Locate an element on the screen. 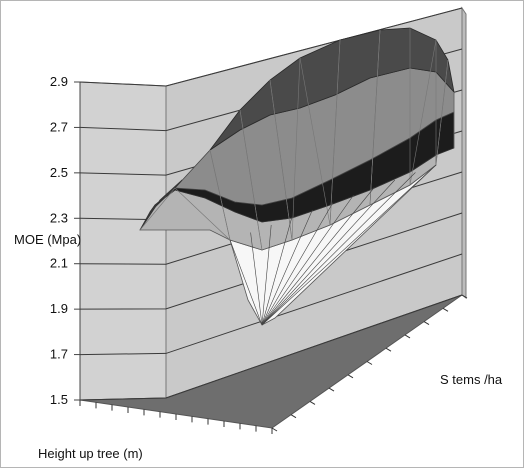 The width and height of the screenshot is (524, 468). z-tick-label: 2.1 is located at coordinates (59, 263).